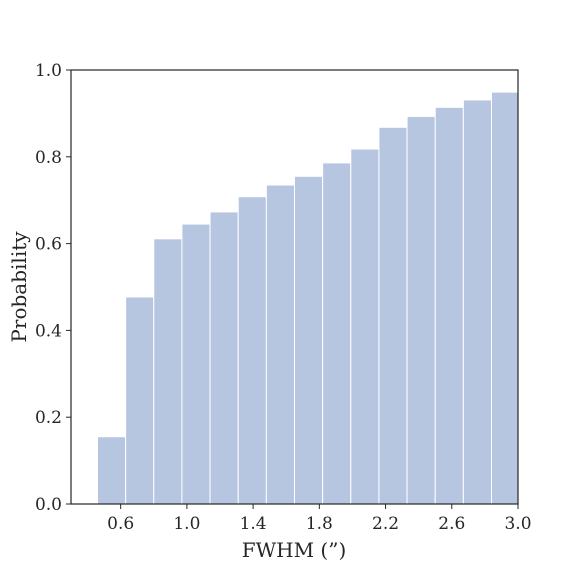 Image resolution: width=576 pixels, height=576 pixels. I want to click on x-tick-label: 0.6, so click(120, 524).